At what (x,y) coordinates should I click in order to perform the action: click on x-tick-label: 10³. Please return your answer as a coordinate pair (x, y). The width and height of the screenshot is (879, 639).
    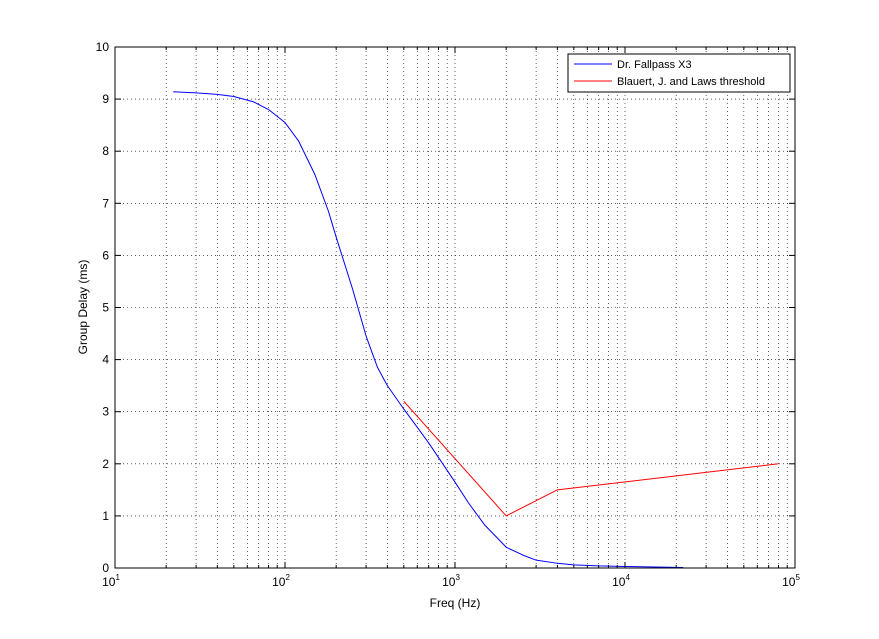
    Looking at the image, I should click on (451, 581).